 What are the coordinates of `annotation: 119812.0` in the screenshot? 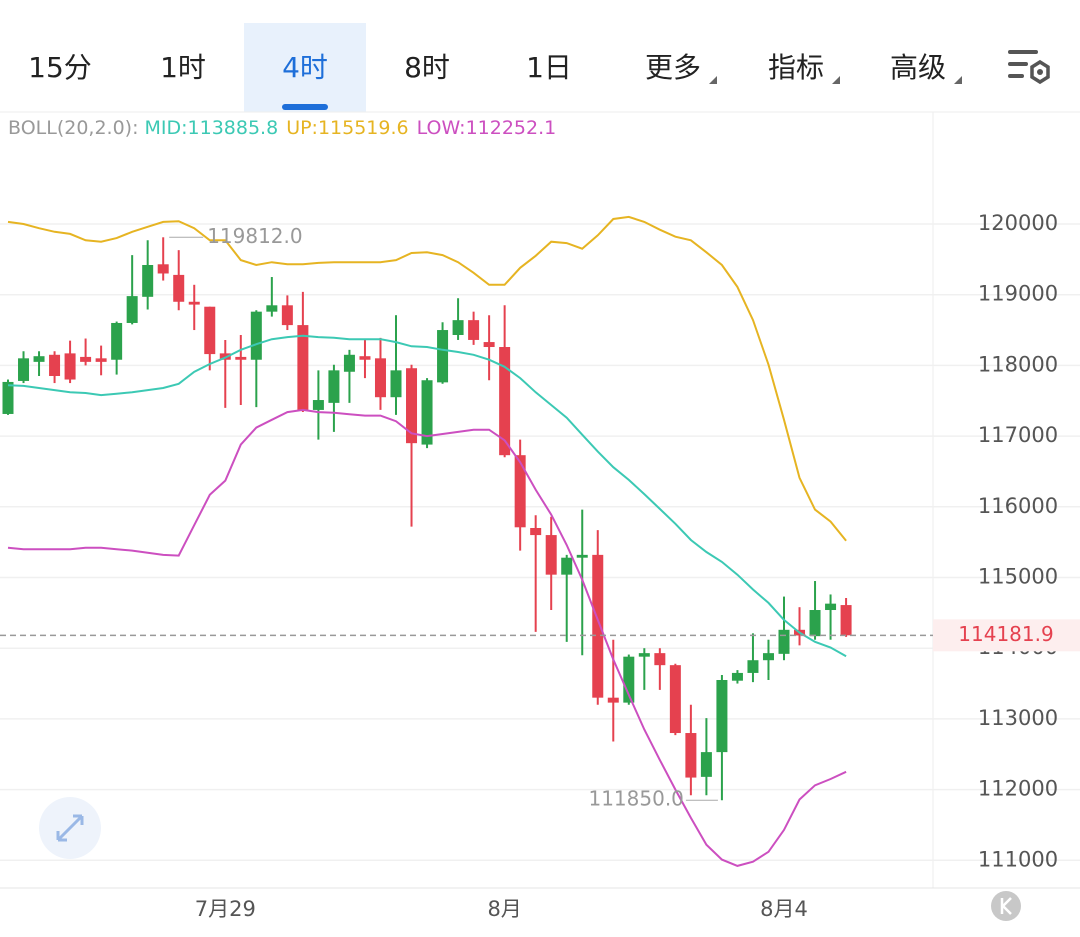 It's located at (254, 236).